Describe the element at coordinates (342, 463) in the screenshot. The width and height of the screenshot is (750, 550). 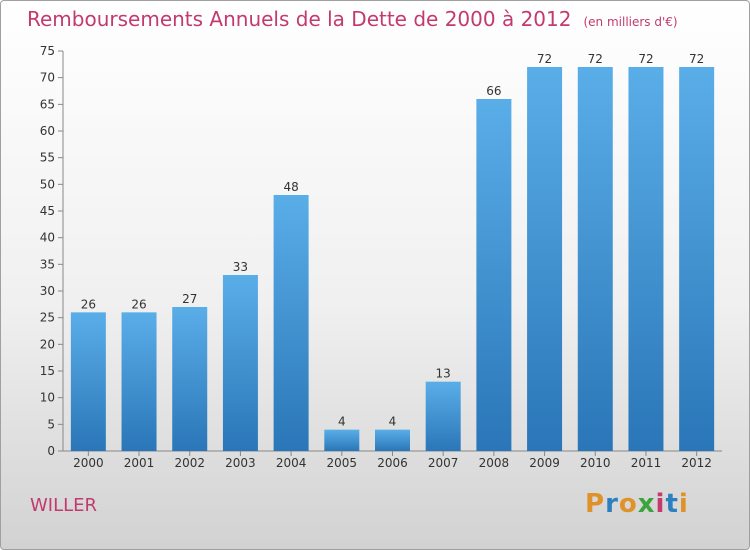
I see `x-tick-label: 2005` at that location.